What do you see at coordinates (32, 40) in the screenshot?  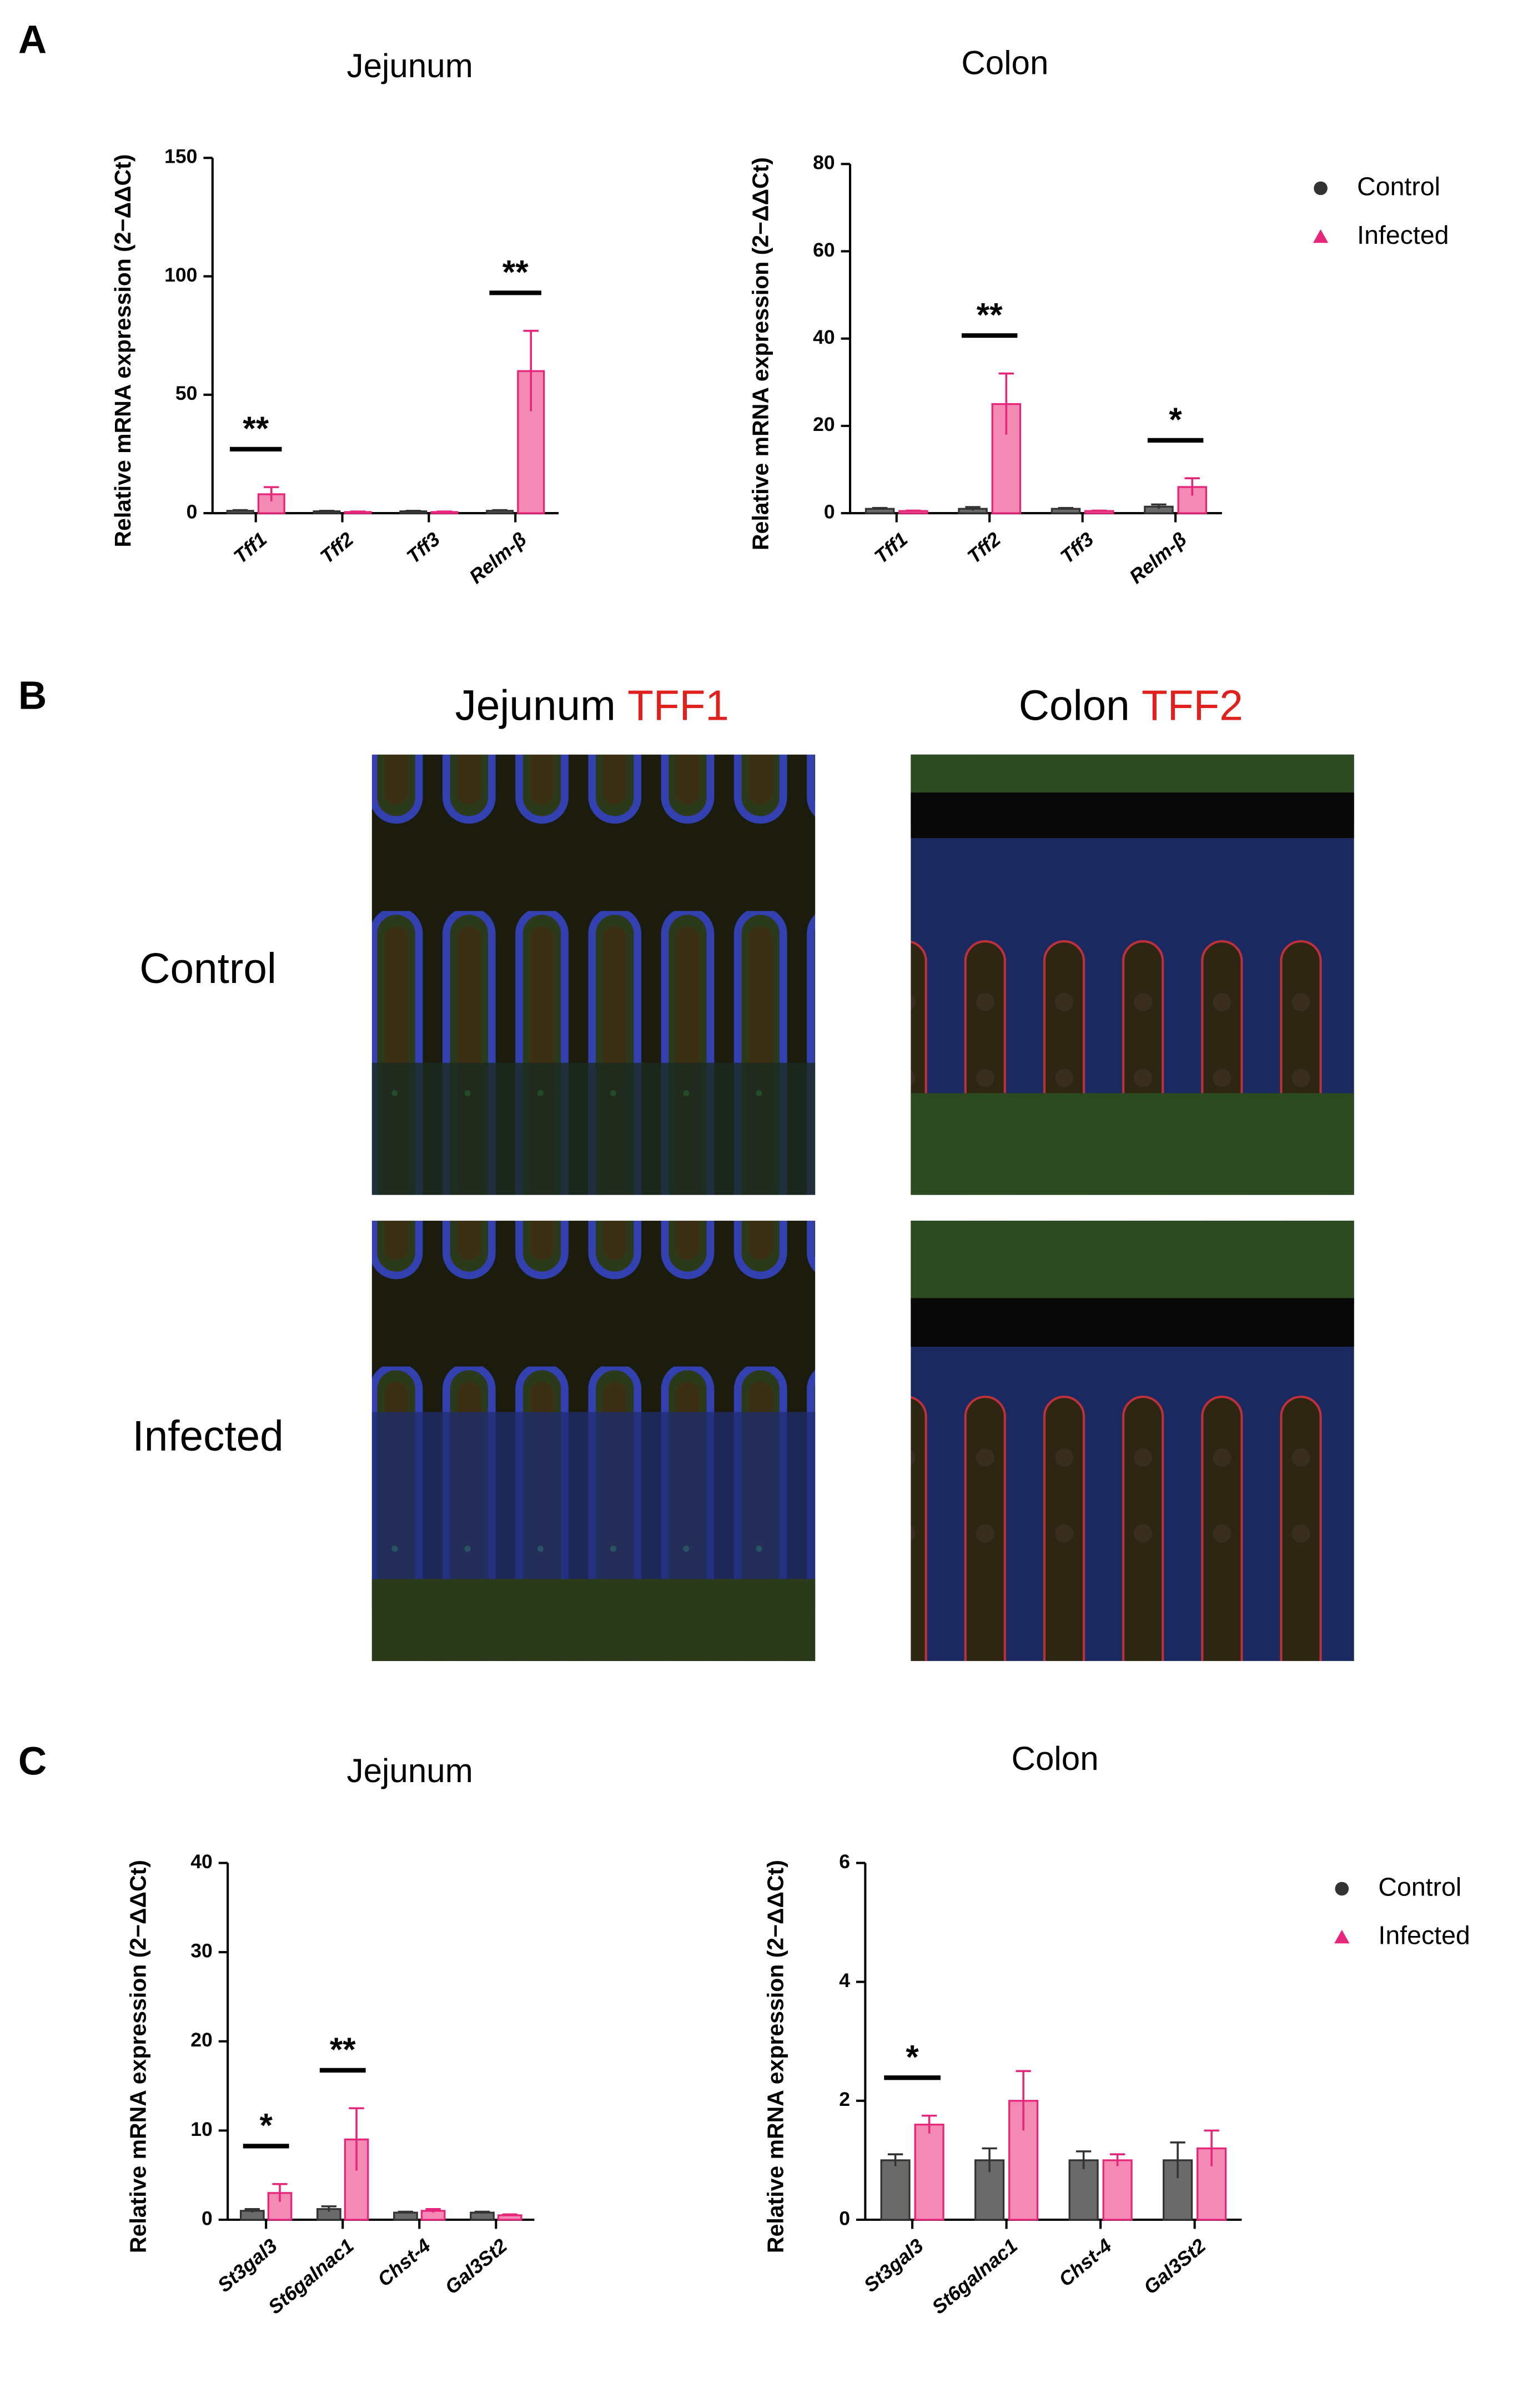 I see `panel-label: A` at bounding box center [32, 40].